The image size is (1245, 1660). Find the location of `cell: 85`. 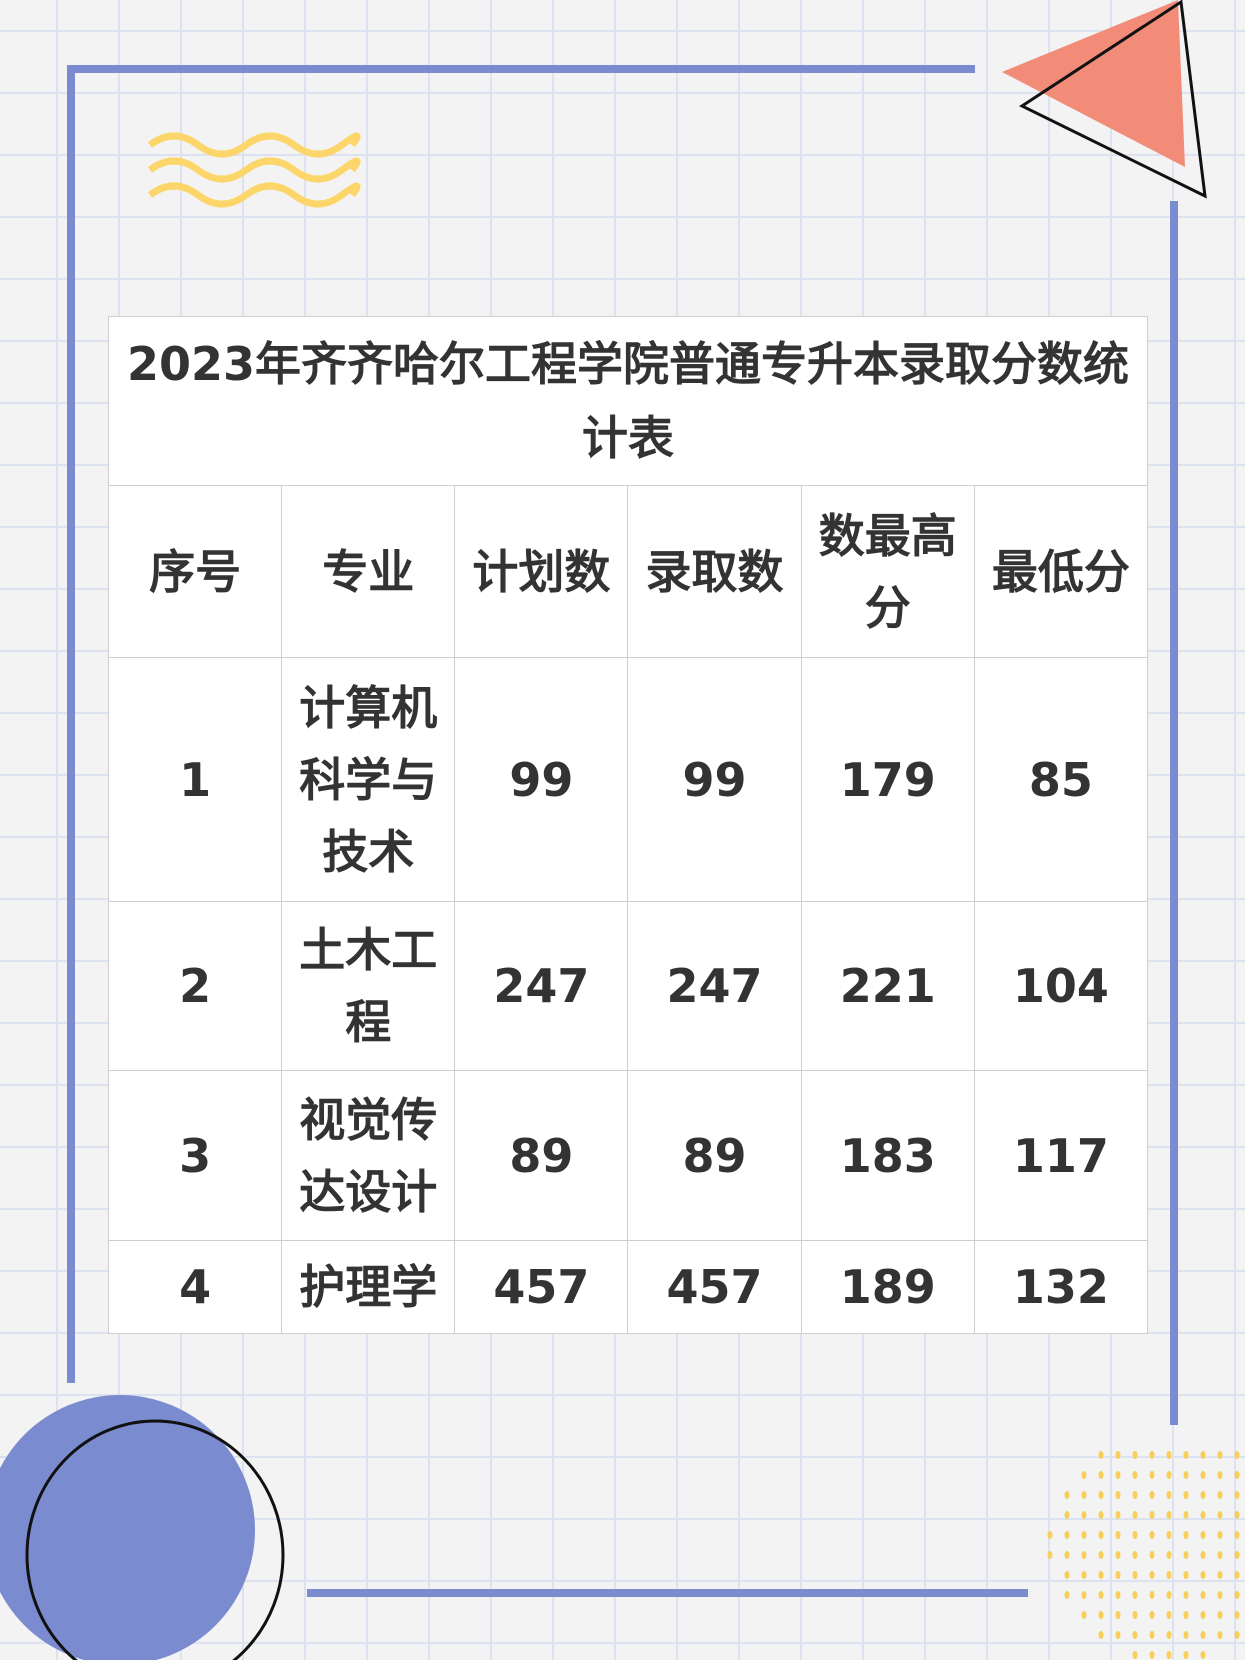

cell: 85 is located at coordinates (1061, 779).